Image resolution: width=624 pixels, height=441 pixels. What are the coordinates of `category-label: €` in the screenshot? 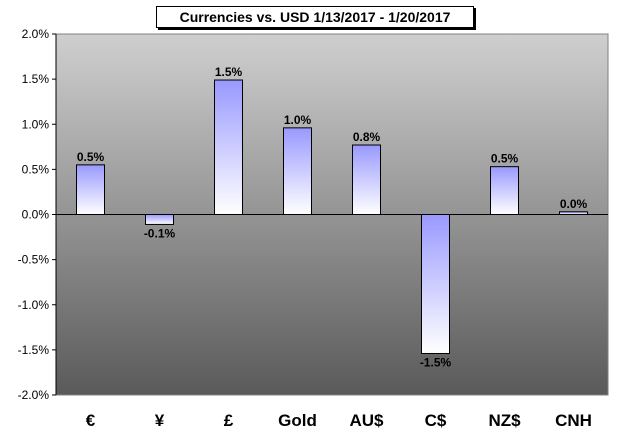 It's located at (91, 420).